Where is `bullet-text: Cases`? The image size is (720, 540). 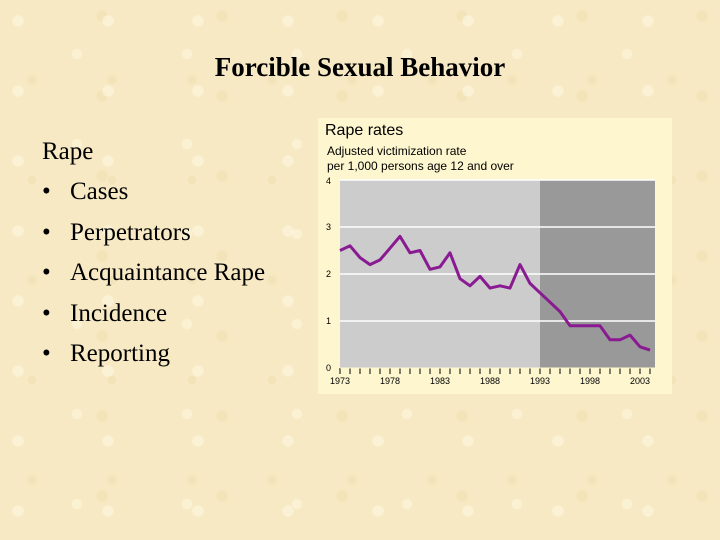
bullet-text: Cases is located at coordinates (99, 192).